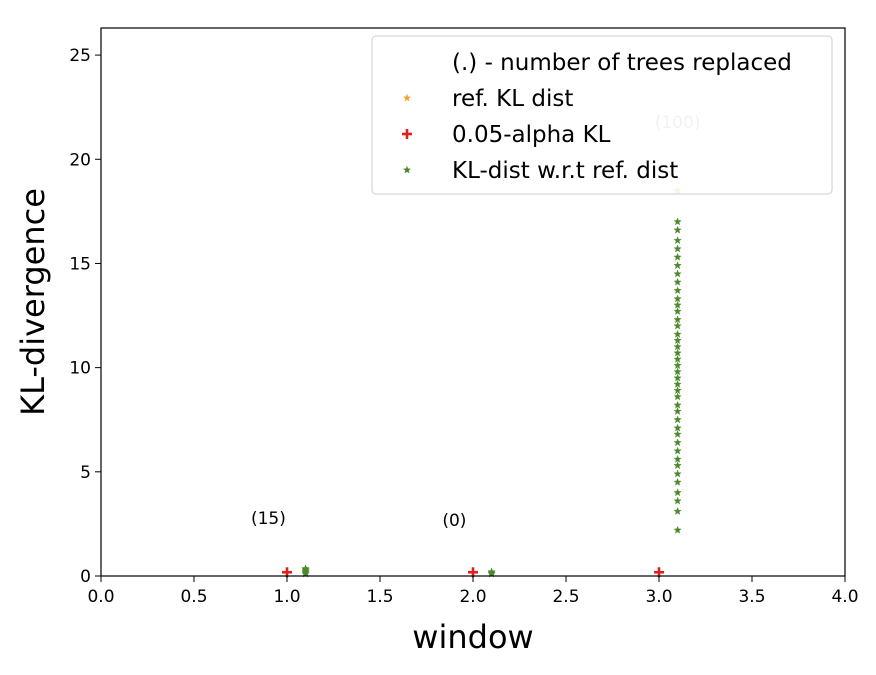 This screenshot has width=876, height=675. What do you see at coordinates (85, 473) in the screenshot?
I see `y-tick-label: 5` at bounding box center [85, 473].